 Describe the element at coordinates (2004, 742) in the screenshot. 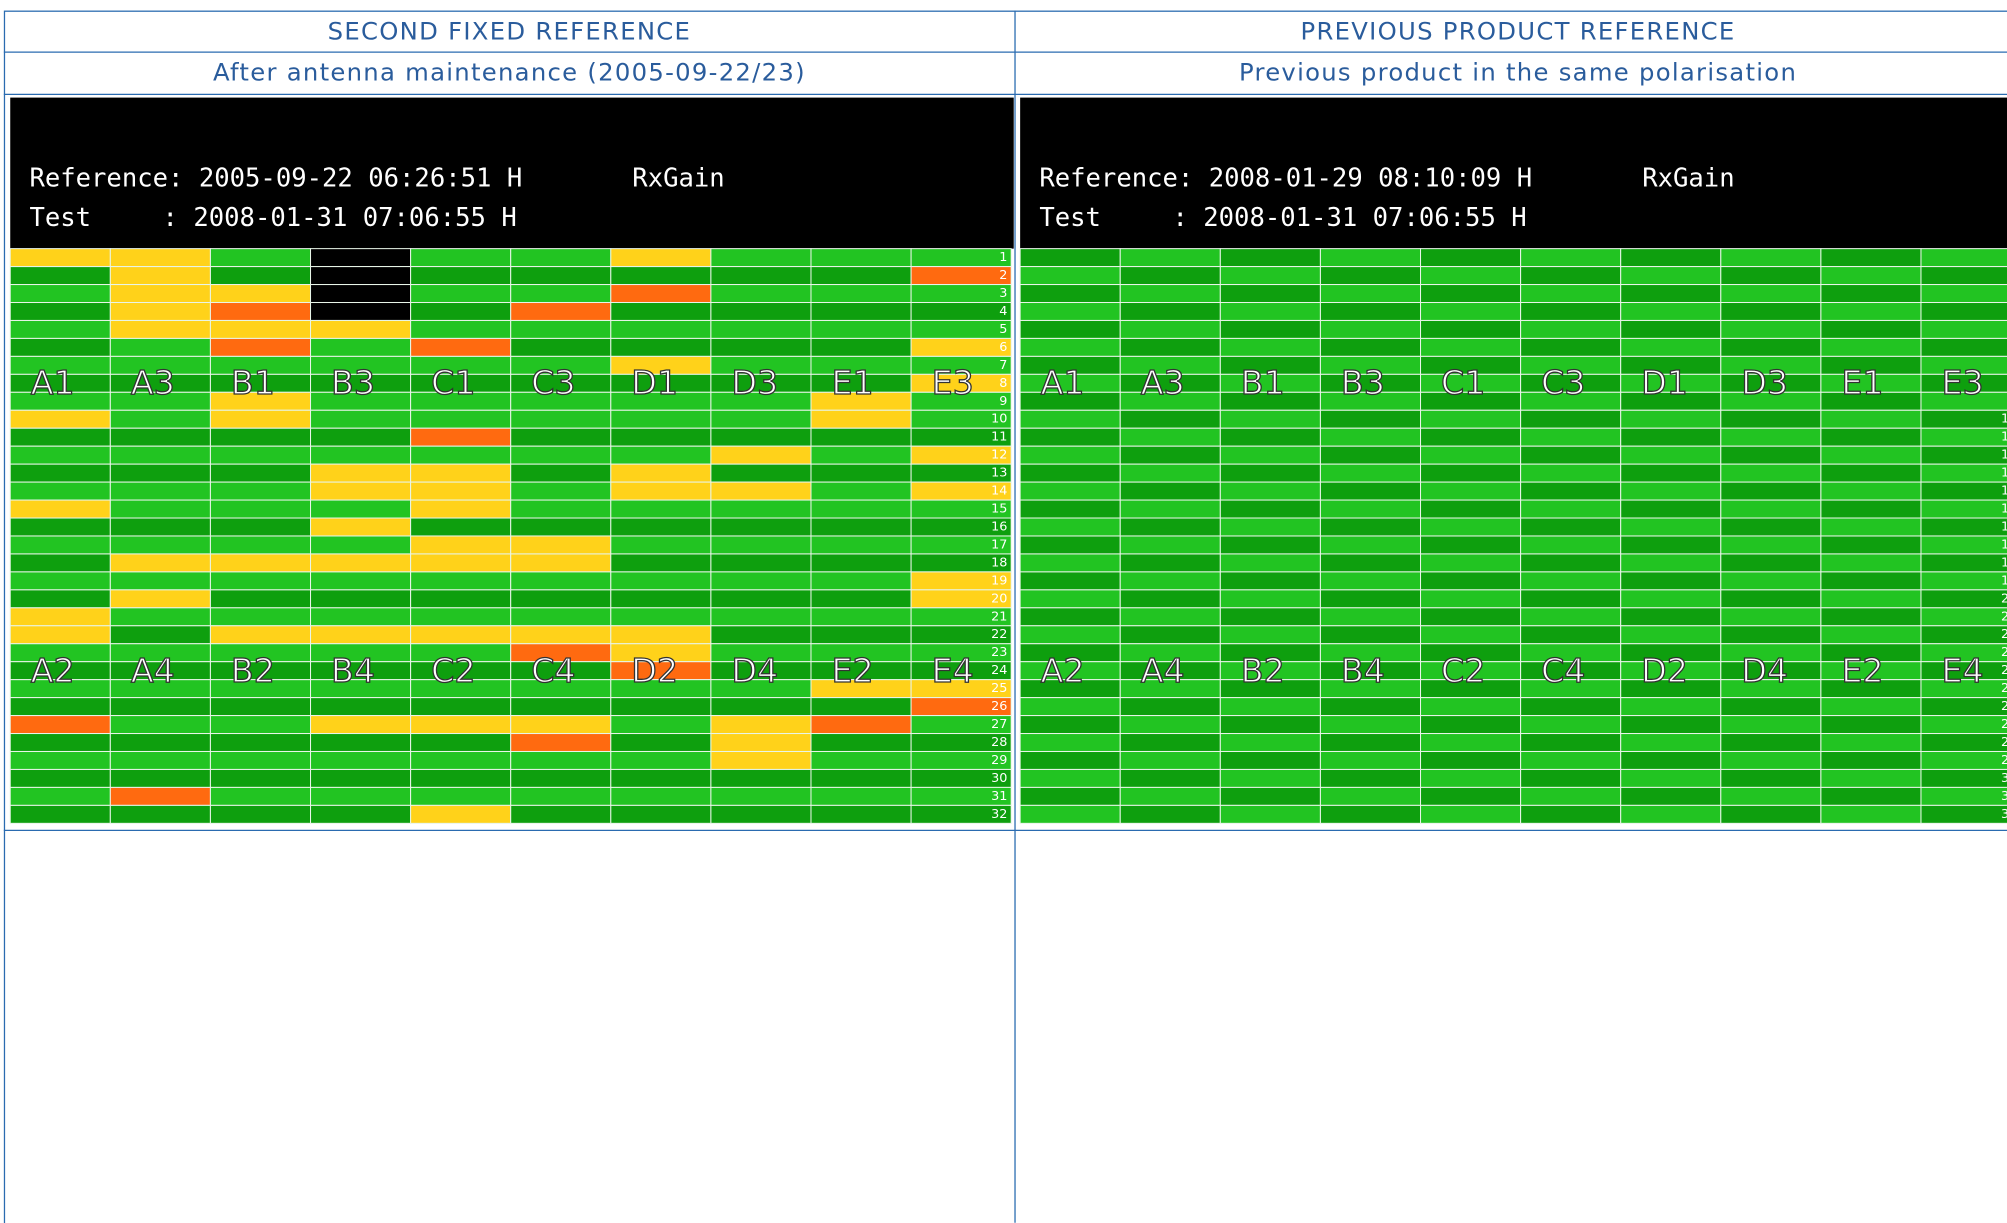

I see `row-number: 28` at that location.